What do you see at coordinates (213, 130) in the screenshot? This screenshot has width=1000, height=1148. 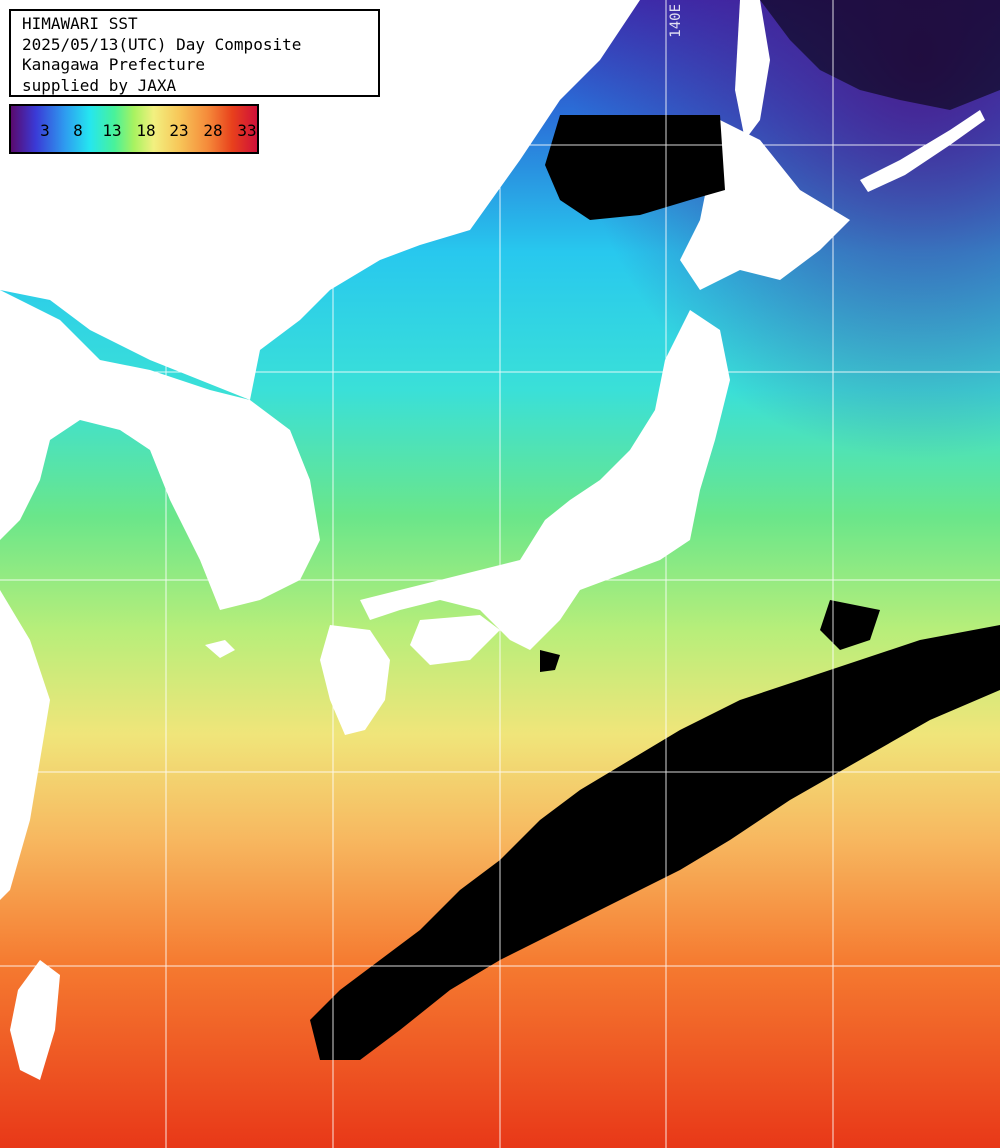 I see `legend-label: 28` at bounding box center [213, 130].